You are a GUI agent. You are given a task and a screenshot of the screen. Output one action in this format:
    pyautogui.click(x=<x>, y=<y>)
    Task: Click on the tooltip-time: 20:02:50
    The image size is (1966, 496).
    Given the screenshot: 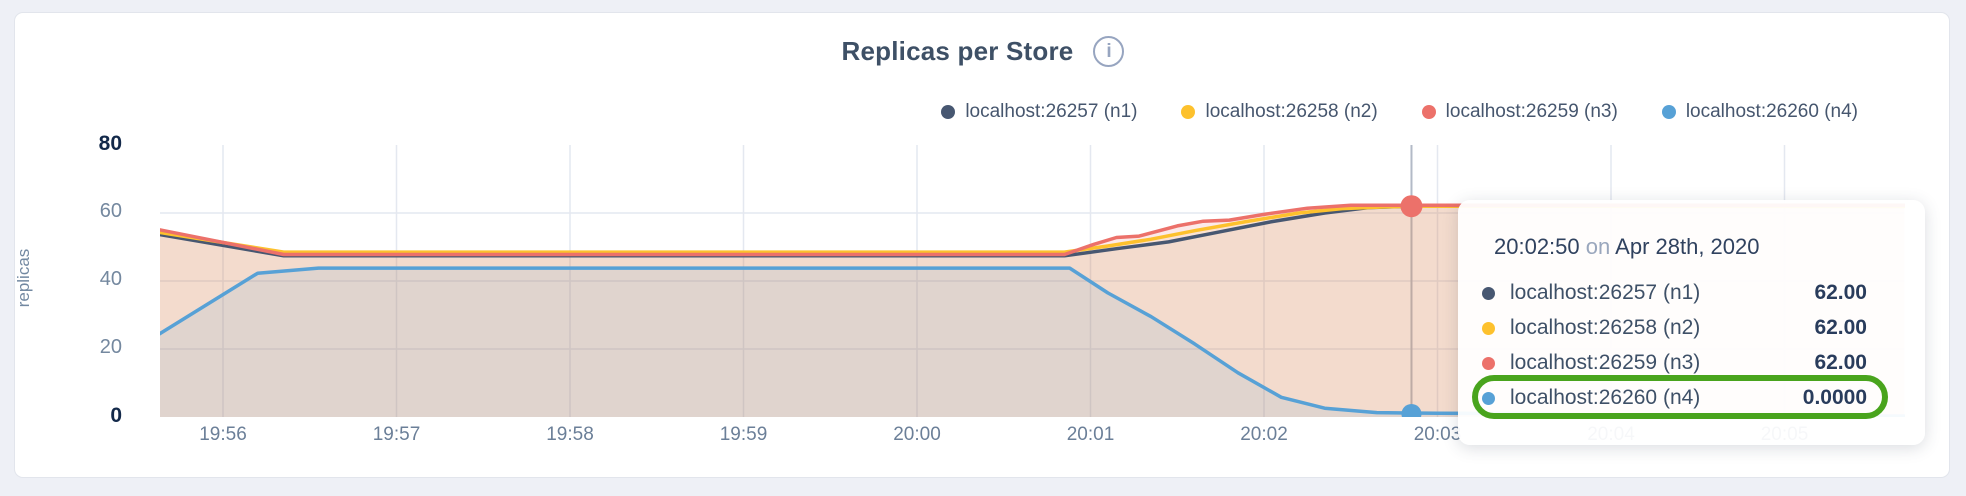 What is the action you would take?
    pyautogui.click(x=1537, y=246)
    